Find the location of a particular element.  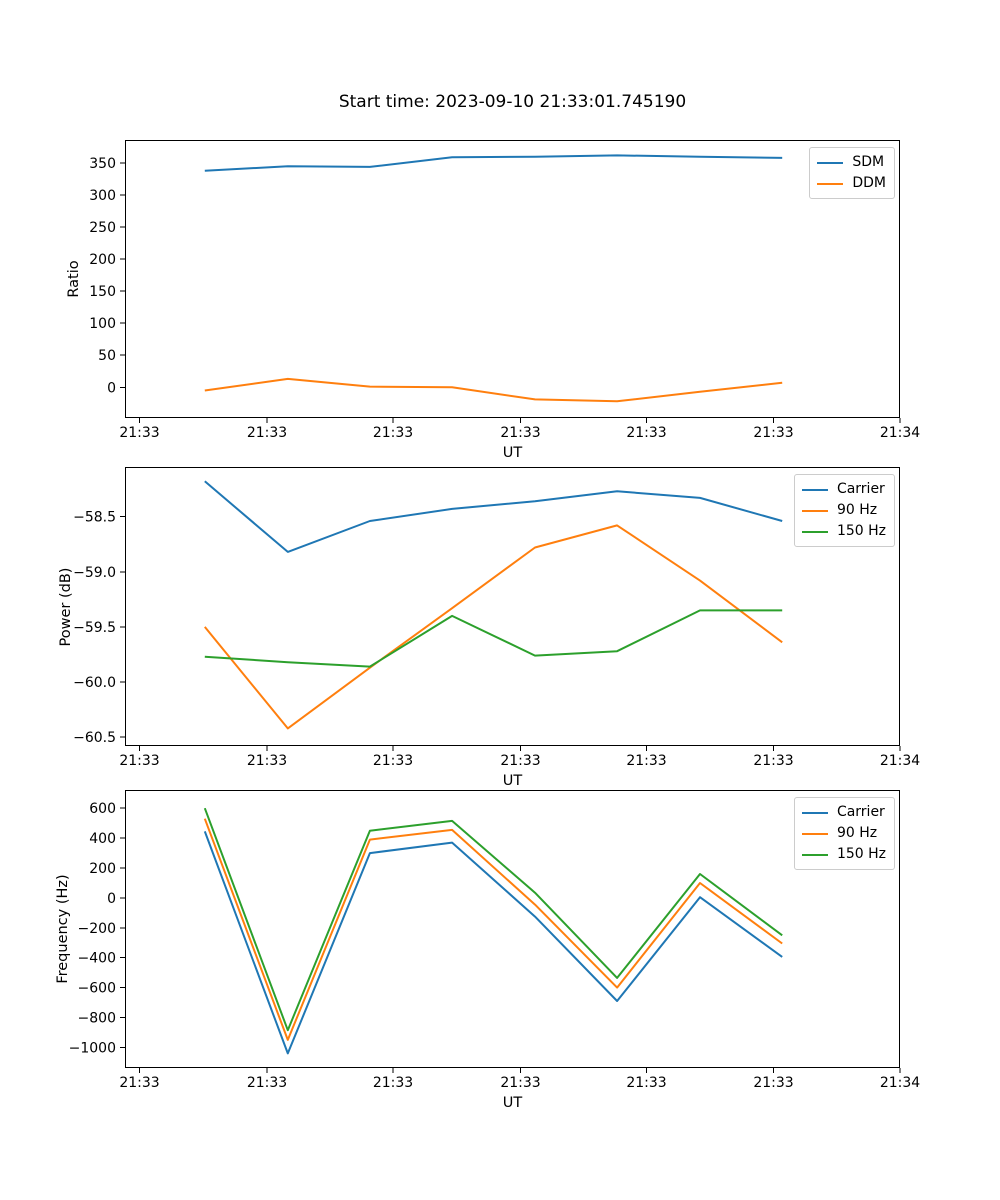

figure-title: Start time: 2023-09-10 21:33:01.745190 is located at coordinates (512, 102).